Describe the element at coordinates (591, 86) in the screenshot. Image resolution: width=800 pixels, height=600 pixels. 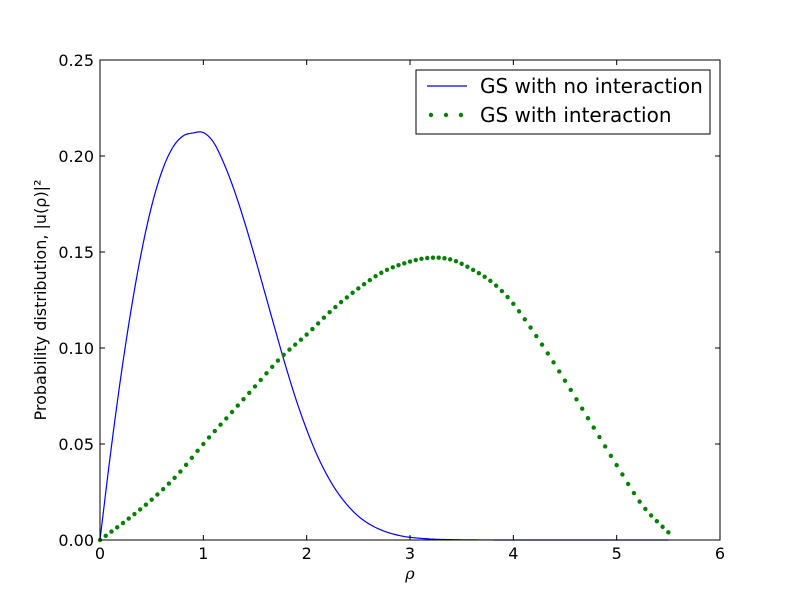
I see `legend-label-no-interaction: GS with no interaction` at that location.